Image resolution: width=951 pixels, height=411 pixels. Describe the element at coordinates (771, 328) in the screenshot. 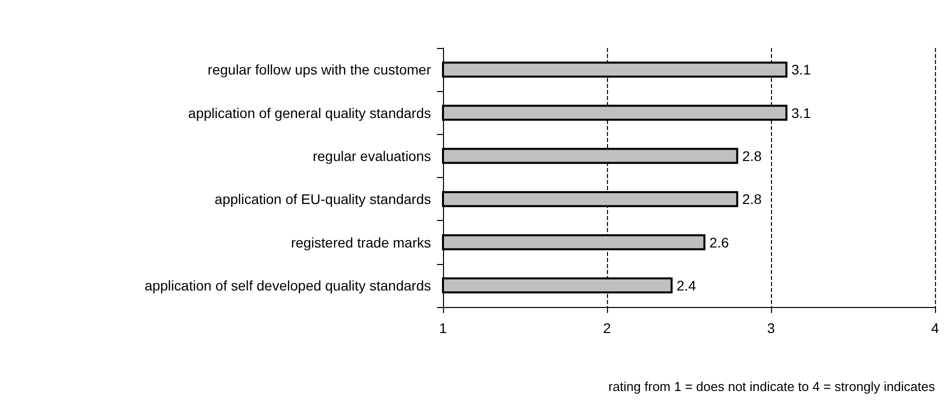

I see `x-tick-label: 3` at that location.